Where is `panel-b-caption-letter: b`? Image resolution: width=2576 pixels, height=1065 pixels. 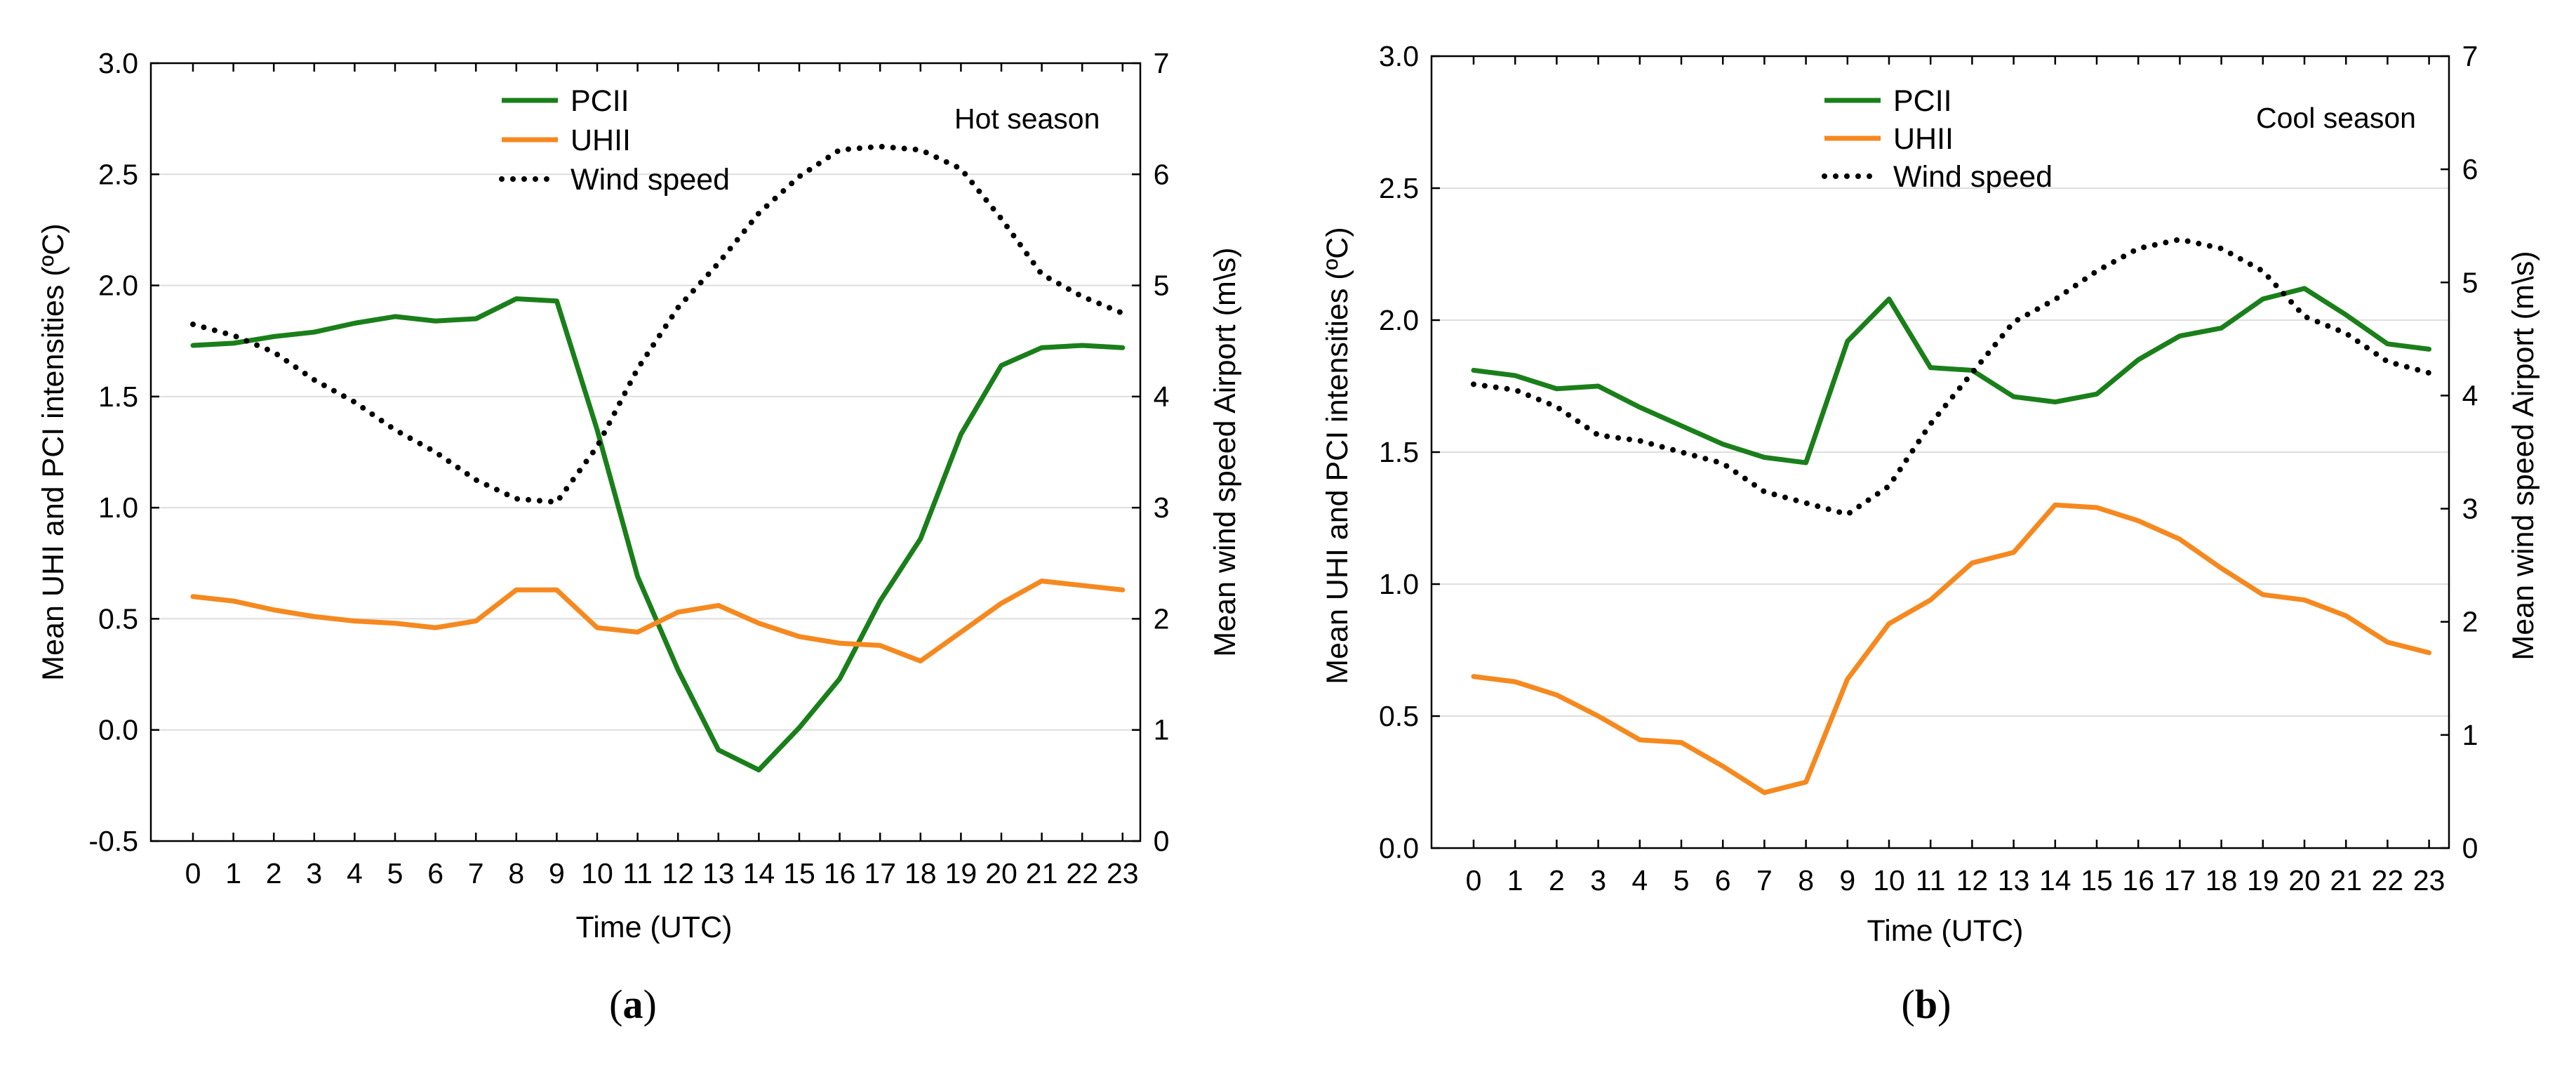
panel-b-caption-letter: b is located at coordinates (1926, 1004).